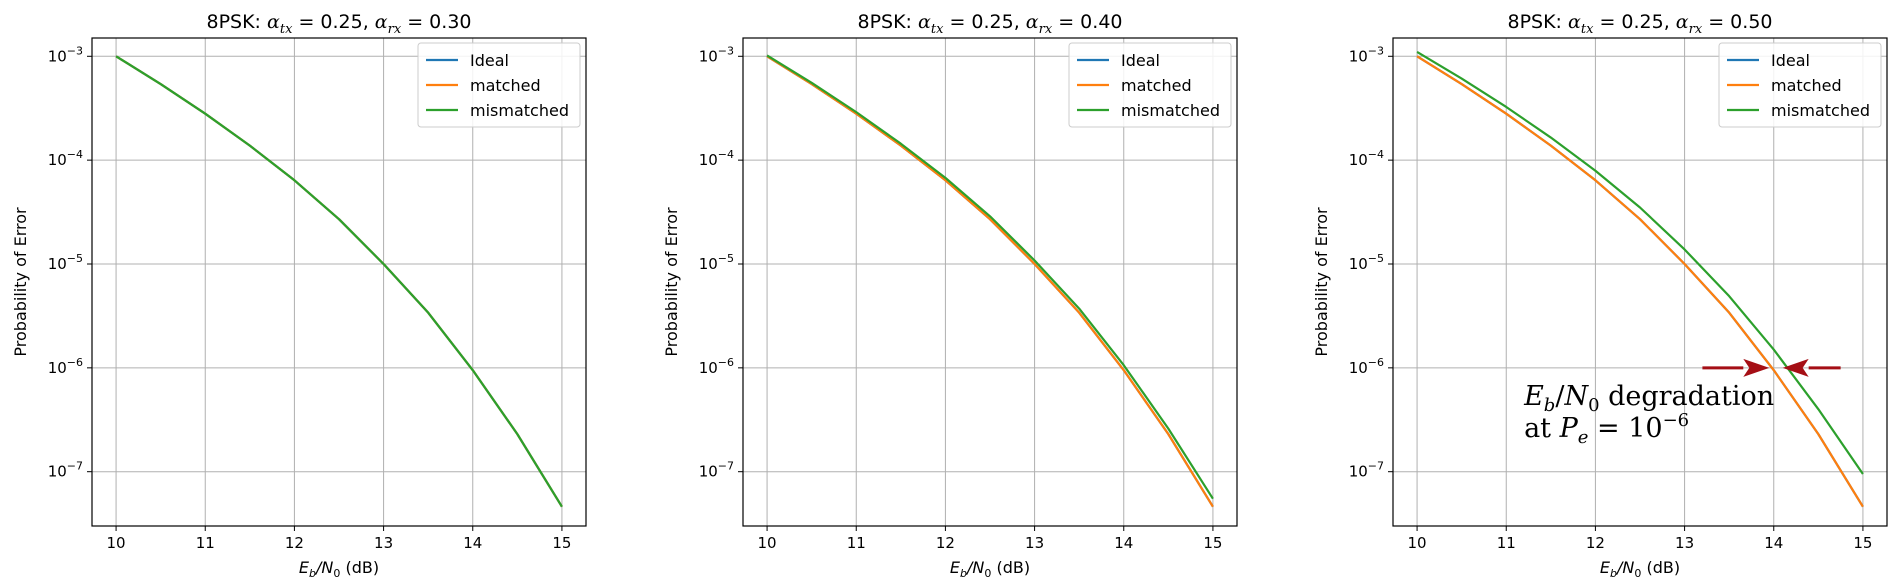  What do you see at coordinates (1648, 398) in the screenshot?
I see `annotation-line-1: Eb/N0 degradation` at bounding box center [1648, 398].